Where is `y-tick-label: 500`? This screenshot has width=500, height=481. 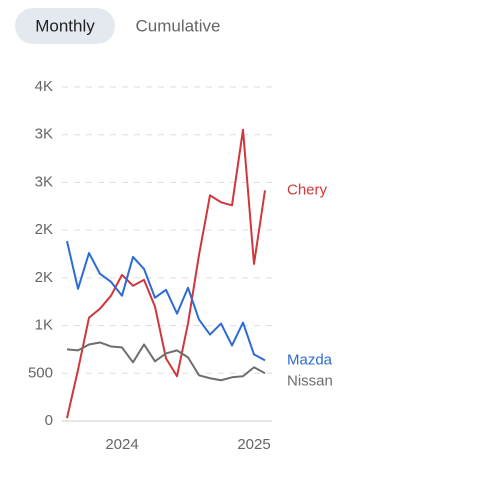 y-tick-label: 500 is located at coordinates (40, 372).